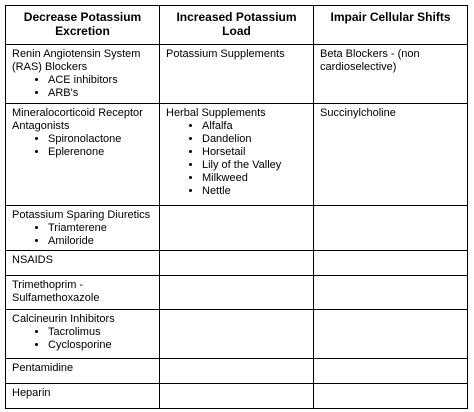 Image resolution: width=474 pixels, height=412 pixels. Describe the element at coordinates (100, 241) in the screenshot. I see `bullet-item: Amiloride` at that location.